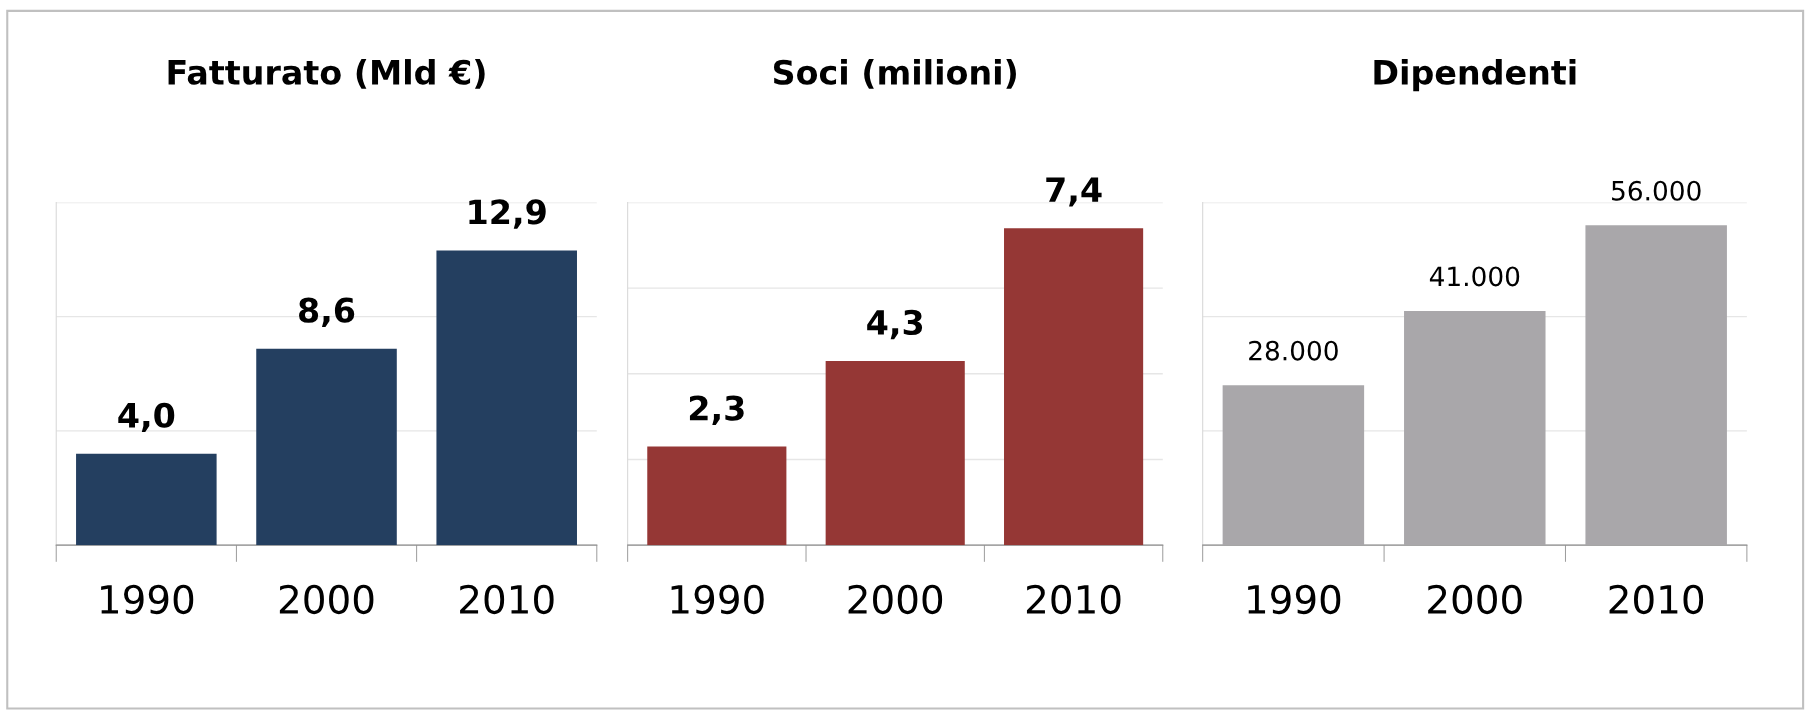 This screenshot has height=723, width=1814. What do you see at coordinates (327, 312) in the screenshot?
I see `data-label: 8,6` at bounding box center [327, 312].